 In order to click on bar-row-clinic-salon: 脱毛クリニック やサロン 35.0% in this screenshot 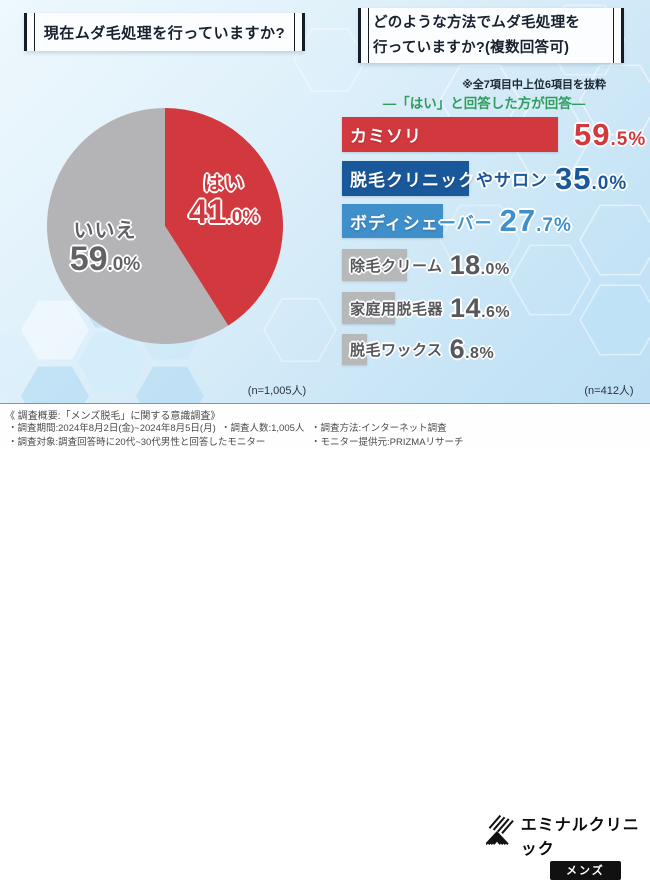, I will do `click(492, 178)`.